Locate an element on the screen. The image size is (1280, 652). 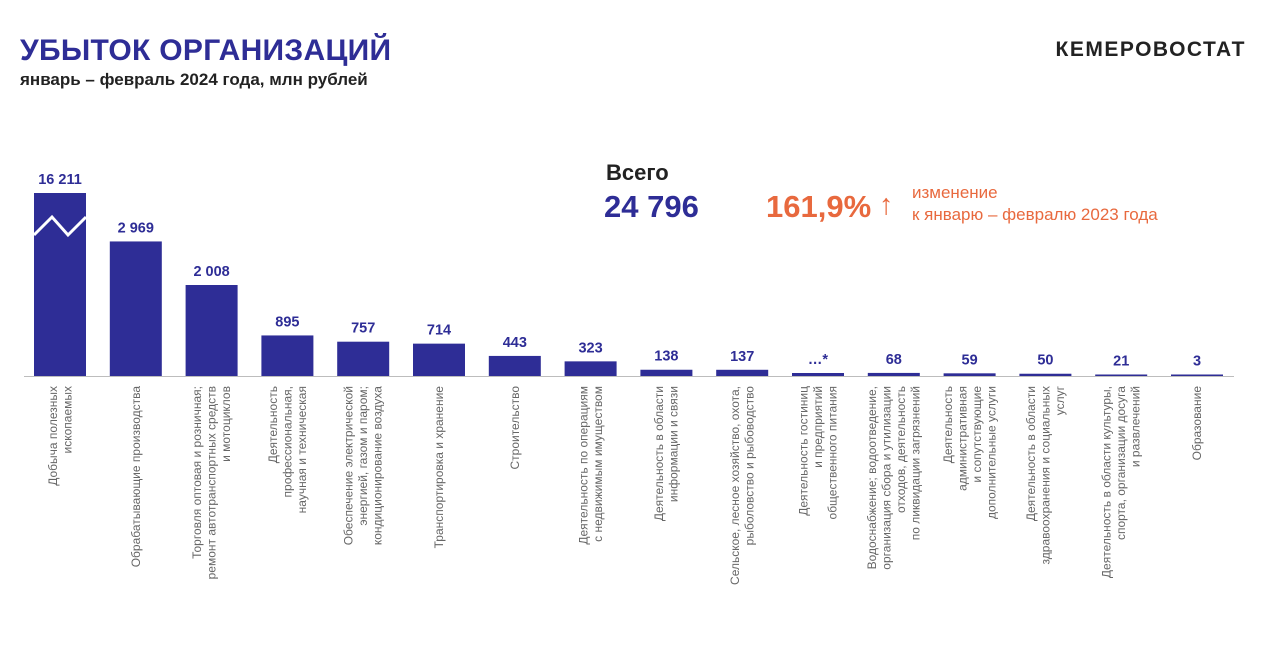
value-label-3: 895 is located at coordinates (287, 322).